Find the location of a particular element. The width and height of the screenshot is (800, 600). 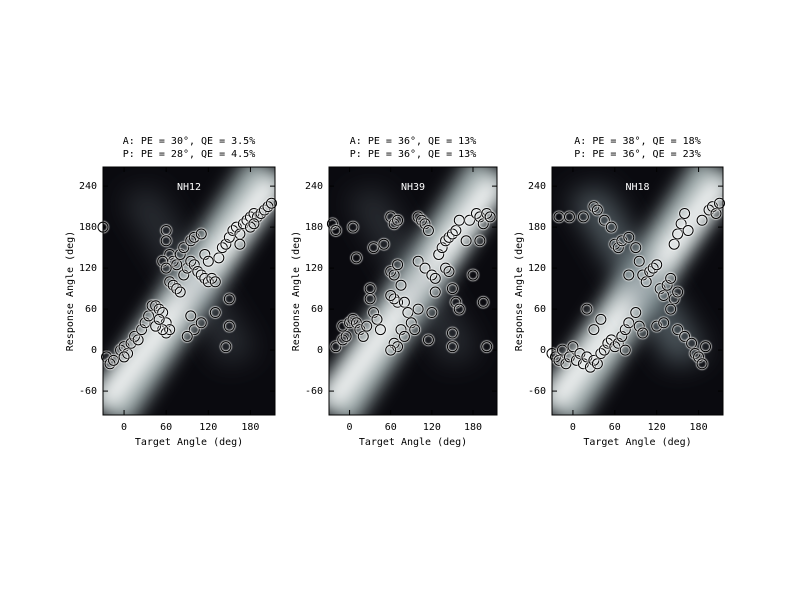

y-axis-label: Response Angle (deg) is located at coordinates (519, 291).